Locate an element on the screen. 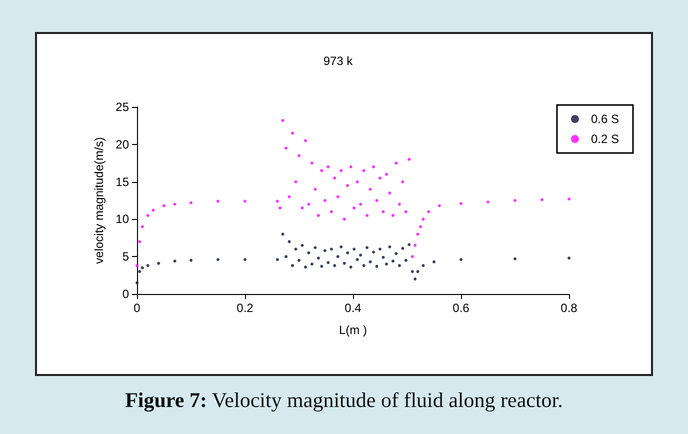 The height and width of the screenshot is (434, 688). y-axis-title: velocity magnitude(m/s) is located at coordinates (99, 200).